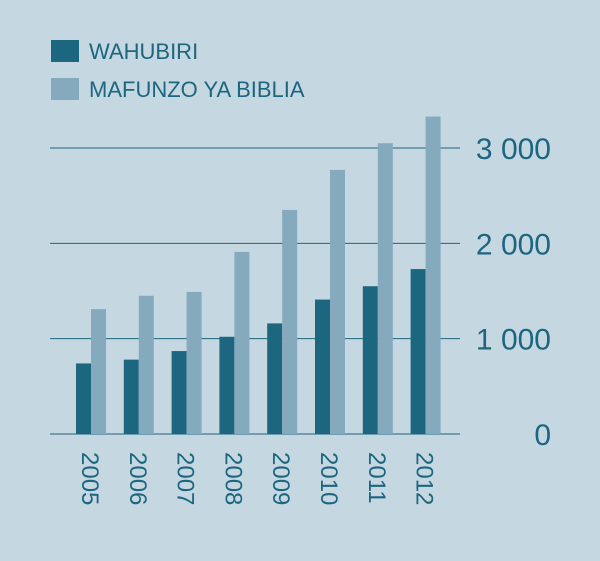  Describe the element at coordinates (328, 478) in the screenshot. I see `x-tick-label: 2010` at that location.